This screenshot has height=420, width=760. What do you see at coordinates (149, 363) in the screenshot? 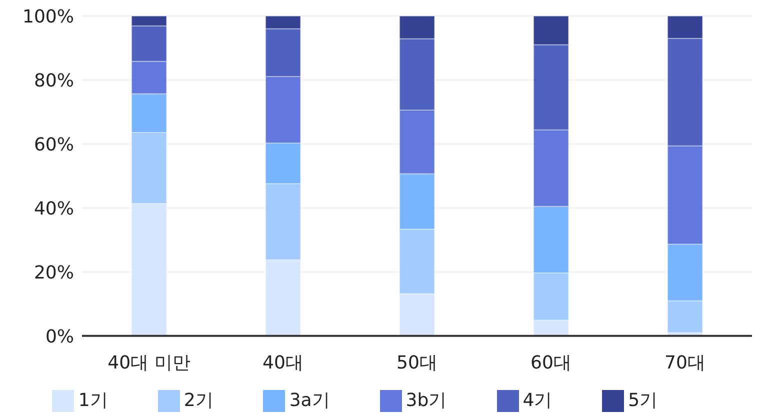
I see `x-tick-label: 40대 미만` at bounding box center [149, 363].